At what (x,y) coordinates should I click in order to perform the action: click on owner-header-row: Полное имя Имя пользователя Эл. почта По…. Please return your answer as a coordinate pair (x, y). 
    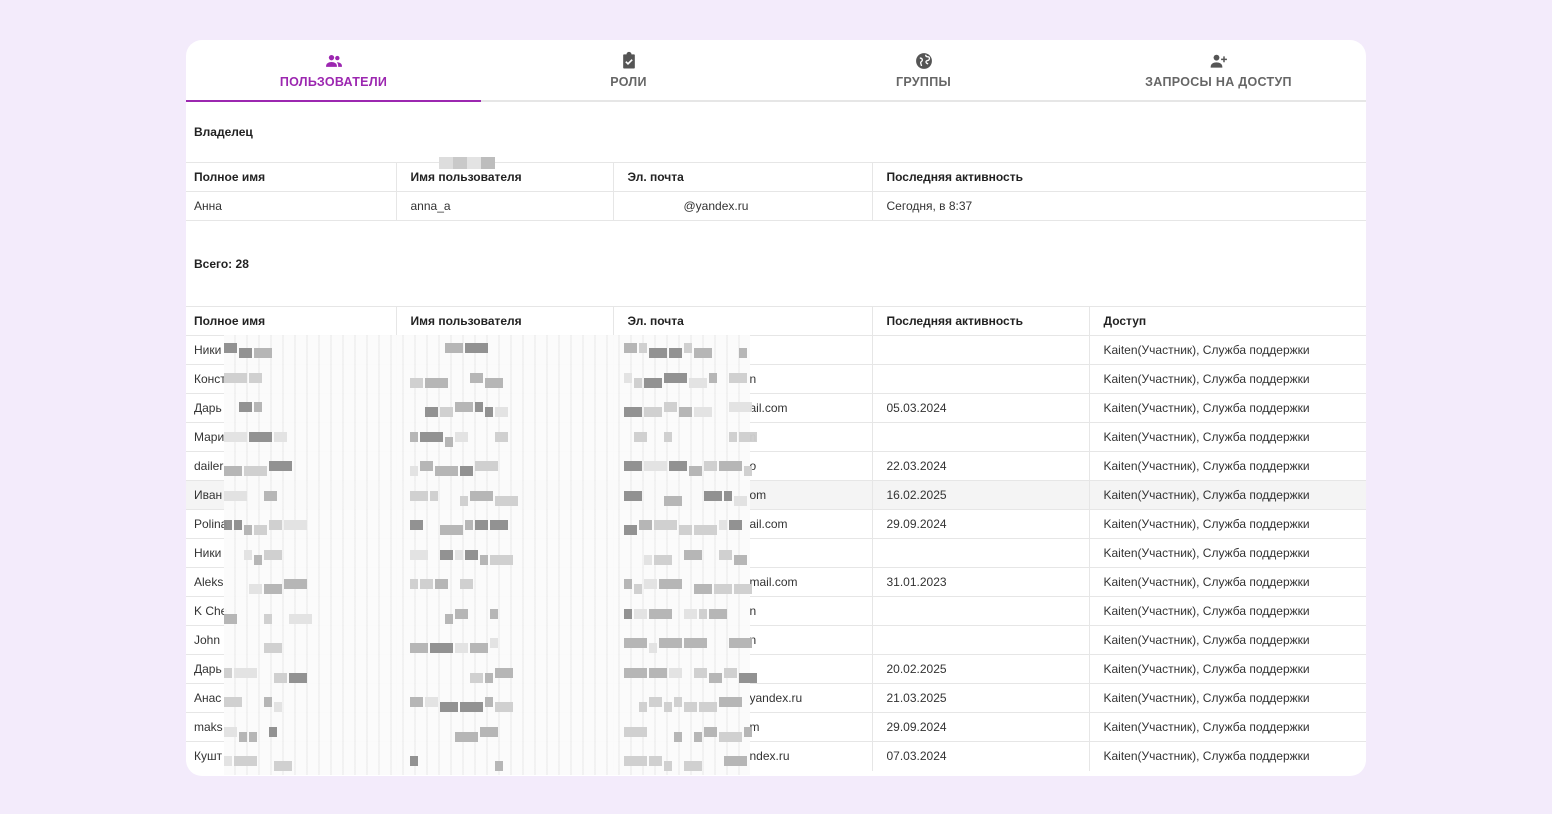
    Looking at the image, I should click on (776, 177).